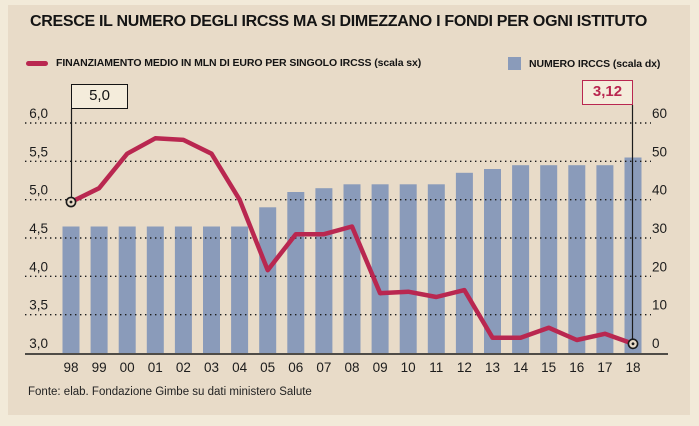  What do you see at coordinates (38, 305) in the screenshot?
I see `left-axis-tick-label: 3,5` at bounding box center [38, 305].